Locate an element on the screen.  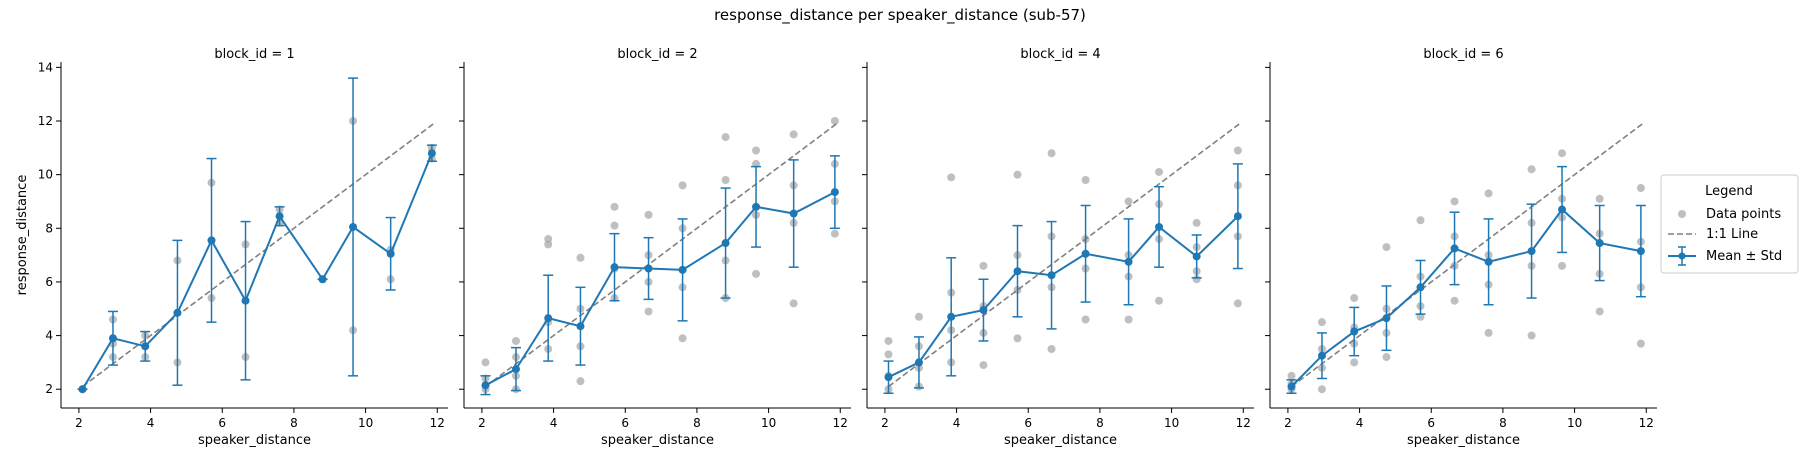
y-tick-label: 12 is located at coordinates (45, 121).